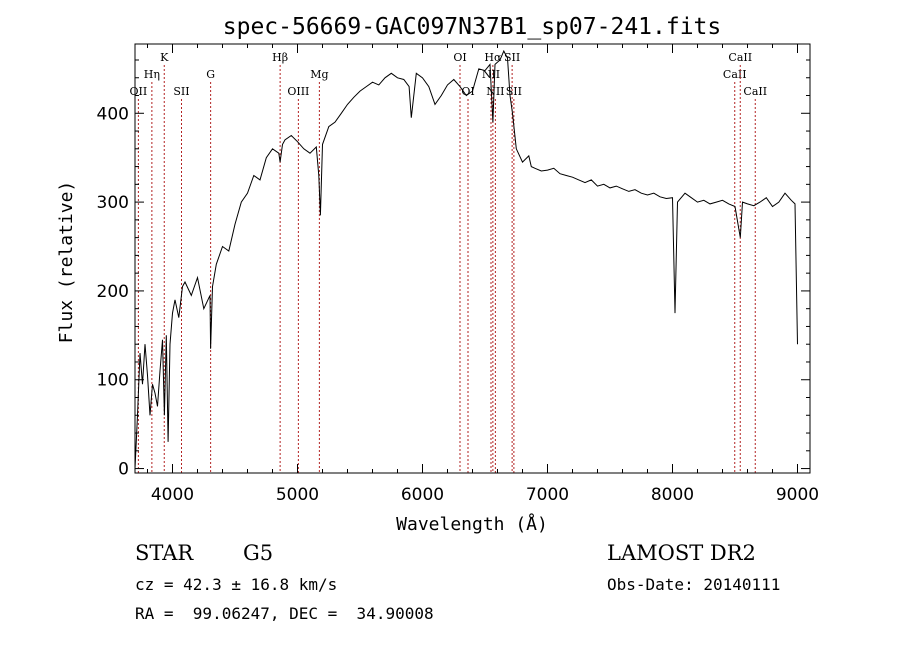  Describe the element at coordinates (164, 553) in the screenshot. I see `object-type: STAR` at that location.